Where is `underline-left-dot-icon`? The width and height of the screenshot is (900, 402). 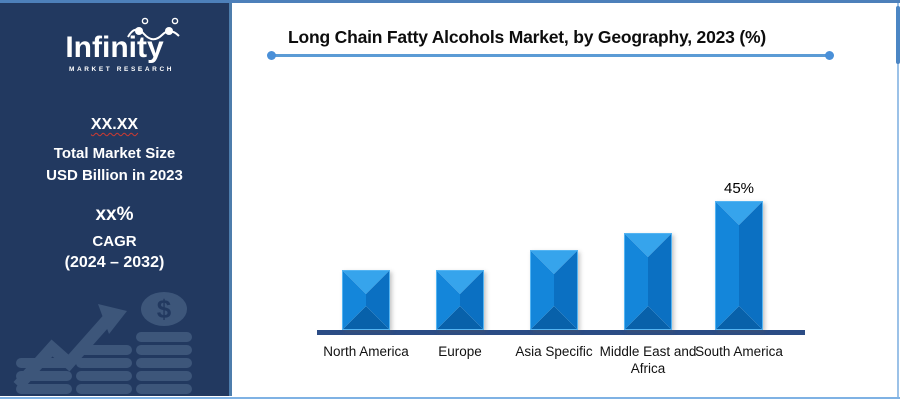 underline-left-dot-icon is located at coordinates (271, 55).